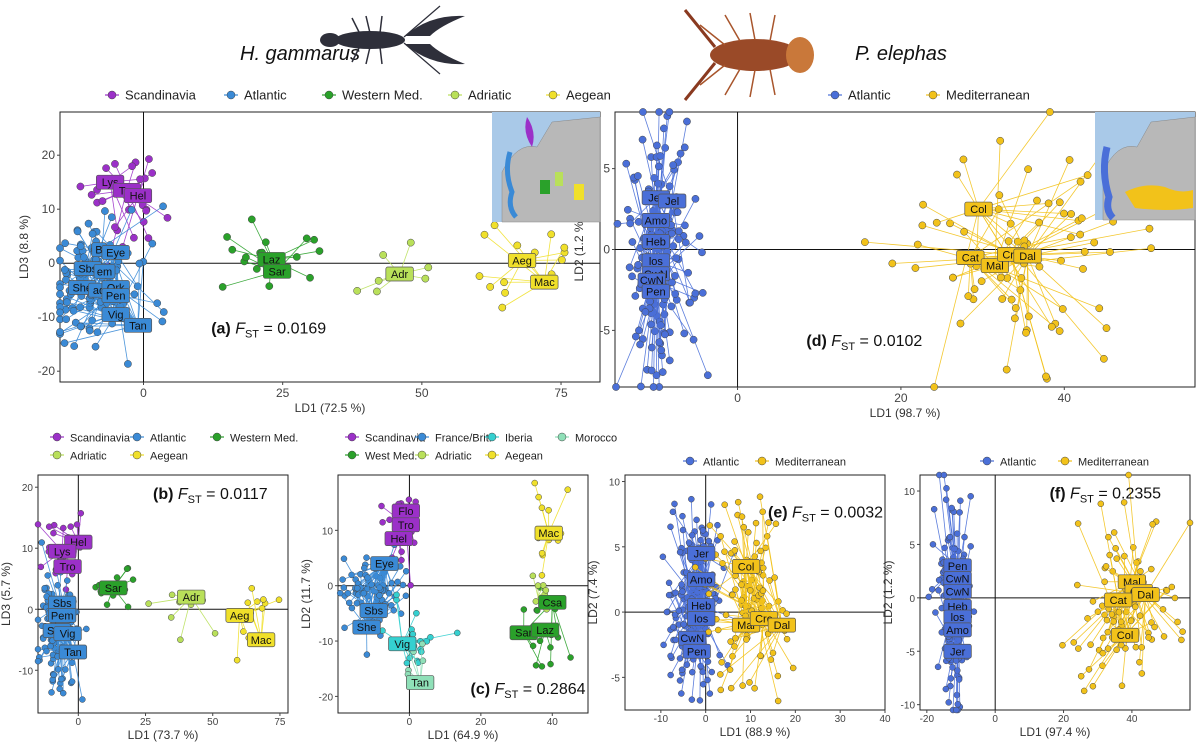  Describe the element at coordinates (561, 393) in the screenshot. I see `x-tick-label: 75` at that location.